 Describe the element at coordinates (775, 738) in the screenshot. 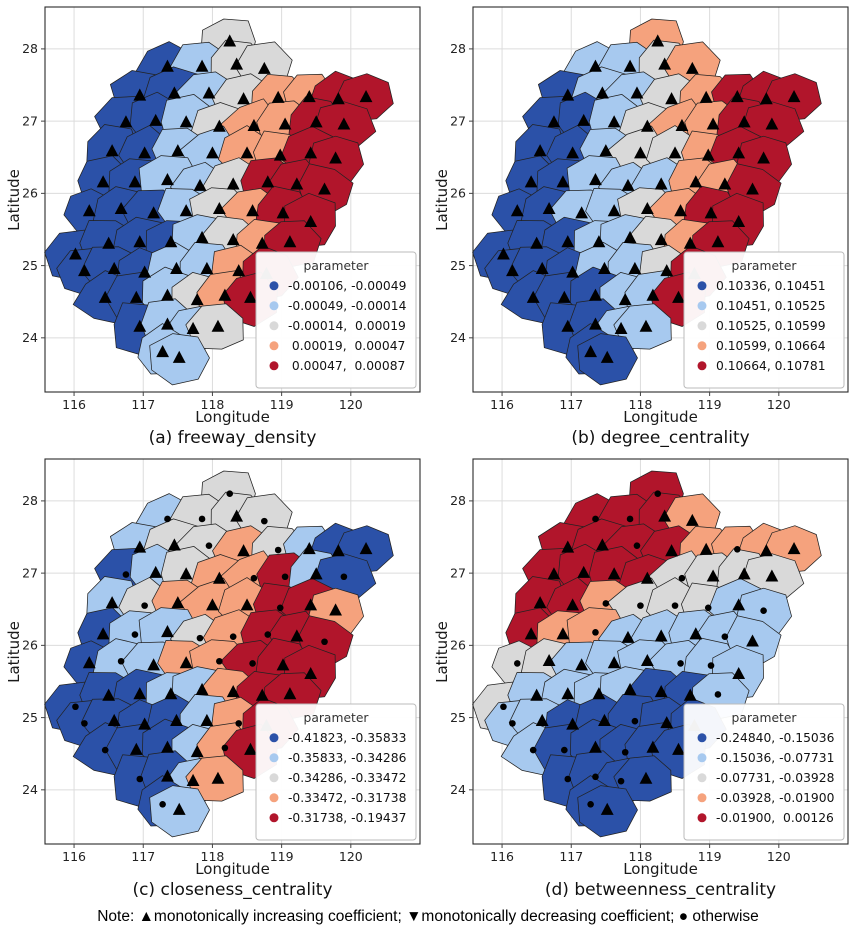

I see `legend-item-label: -0.24840, -0.15036` at that location.